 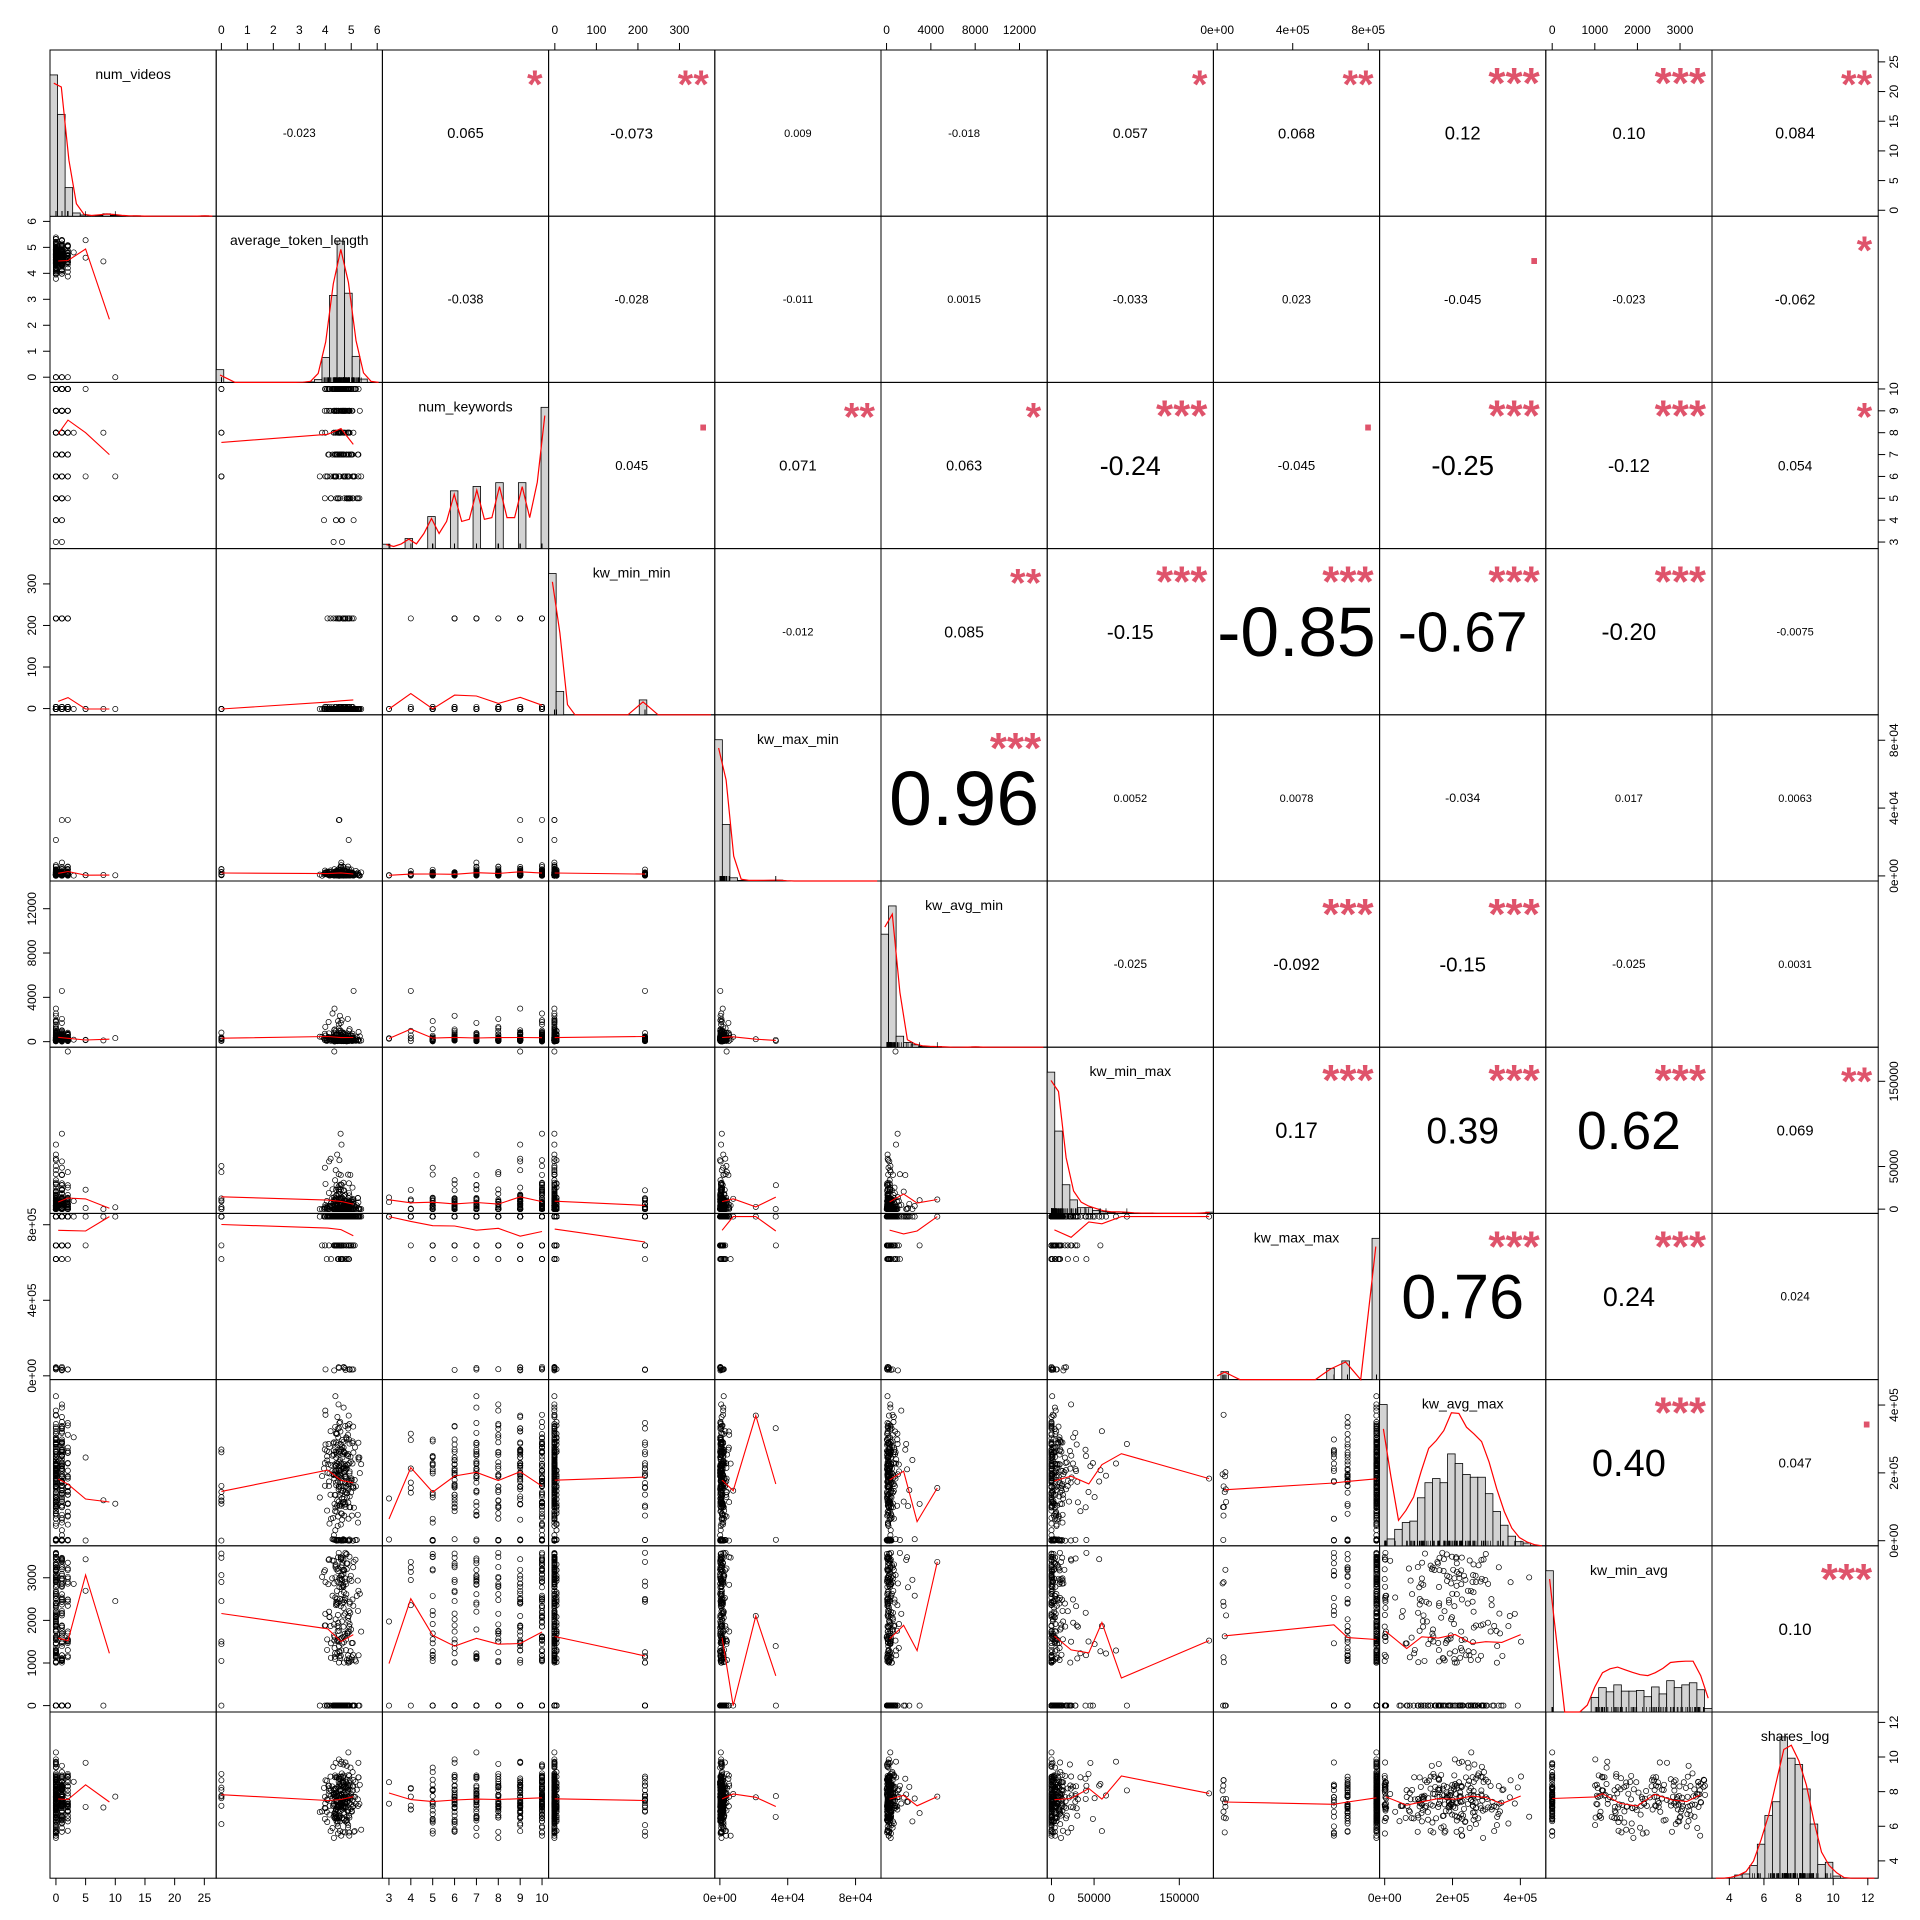 What do you see at coordinates (798, 739) in the screenshot?
I see `variable-label: kw_max_min` at bounding box center [798, 739].